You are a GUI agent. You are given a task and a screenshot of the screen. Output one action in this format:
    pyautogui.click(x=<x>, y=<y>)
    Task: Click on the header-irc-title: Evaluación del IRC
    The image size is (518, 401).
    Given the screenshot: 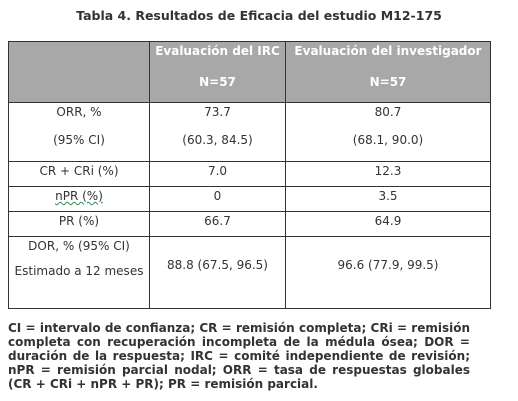 What is the action you would take?
    pyautogui.click(x=217, y=51)
    